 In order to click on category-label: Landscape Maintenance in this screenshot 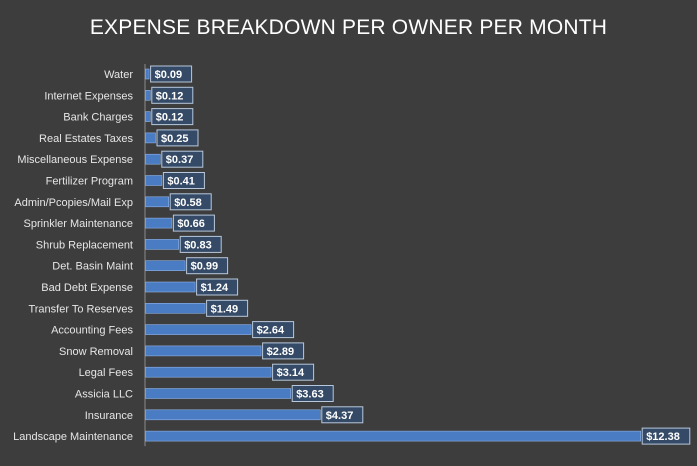, I will do `click(73, 437)`.